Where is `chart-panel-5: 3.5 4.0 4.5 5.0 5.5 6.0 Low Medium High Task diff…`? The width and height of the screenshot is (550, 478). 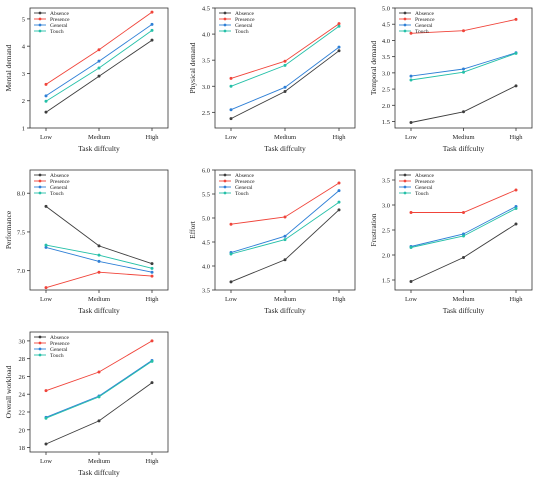
chart-panel-5: 3.5 4.0 4.5 5.0 5.5 6.0 Low Medium High Task diff… is located at coordinates (272, 241).